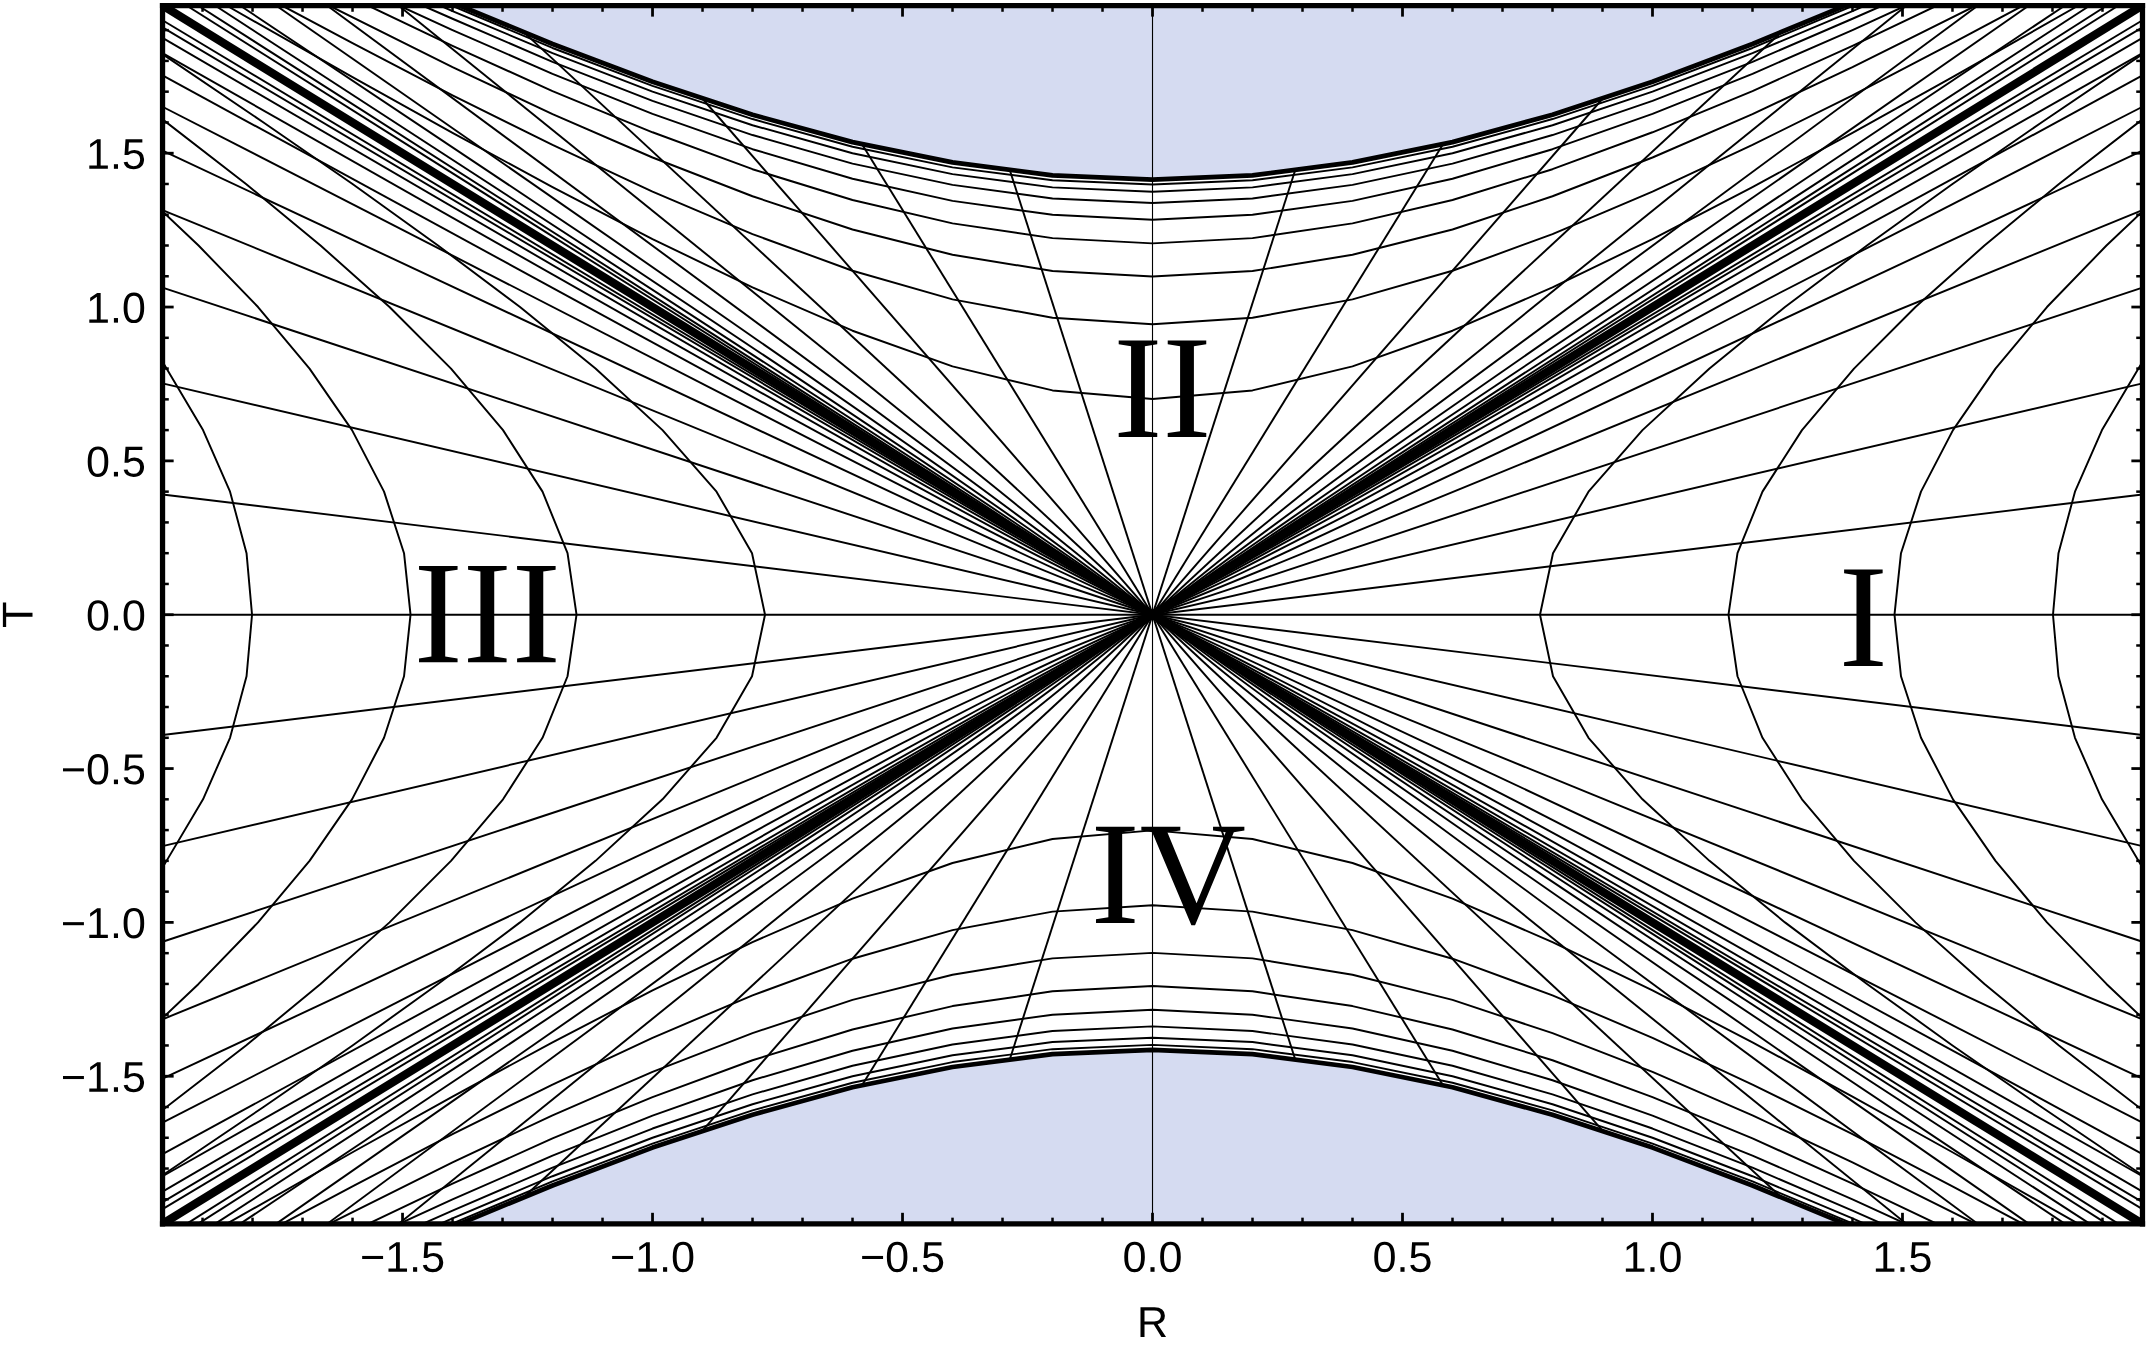 This screenshot has width=2150, height=1346. I want to click on y-tick-label: 1.5, so click(117, 154).